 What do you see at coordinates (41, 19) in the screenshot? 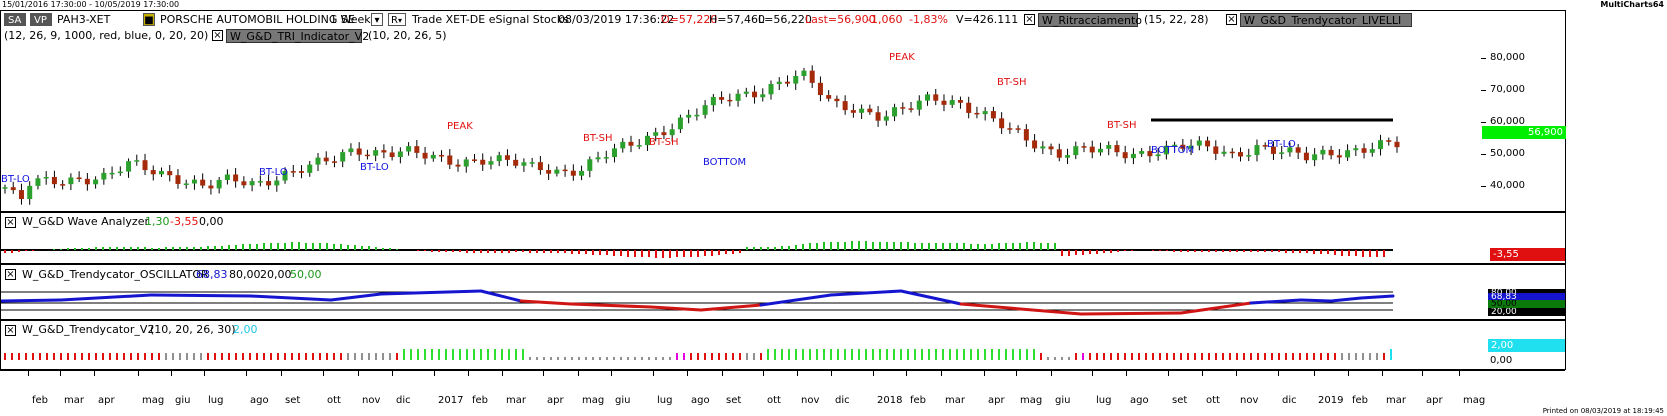
I see `vp-button: VP` at bounding box center [41, 19].